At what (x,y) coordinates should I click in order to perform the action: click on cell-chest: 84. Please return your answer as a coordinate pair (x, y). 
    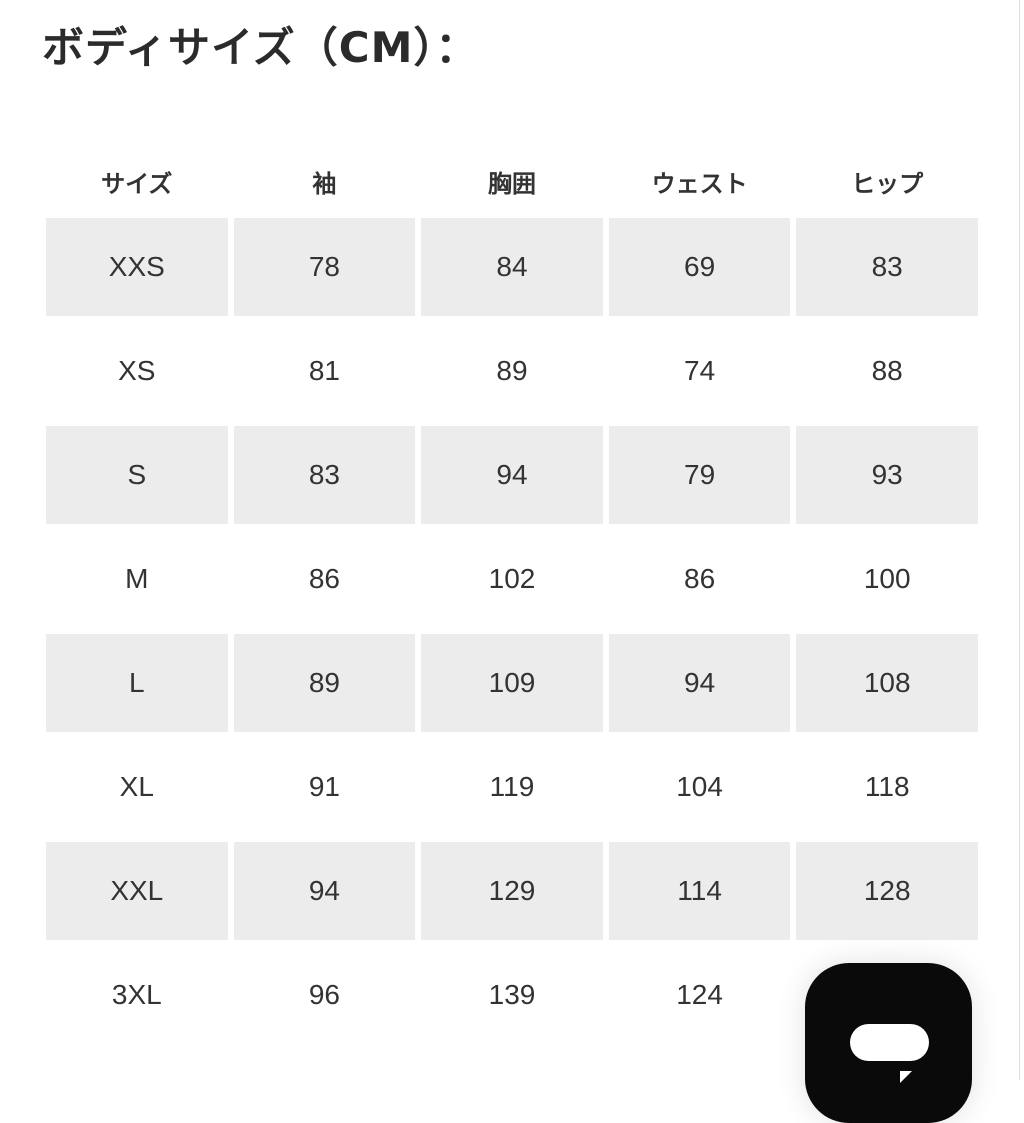
    Looking at the image, I should click on (512, 267).